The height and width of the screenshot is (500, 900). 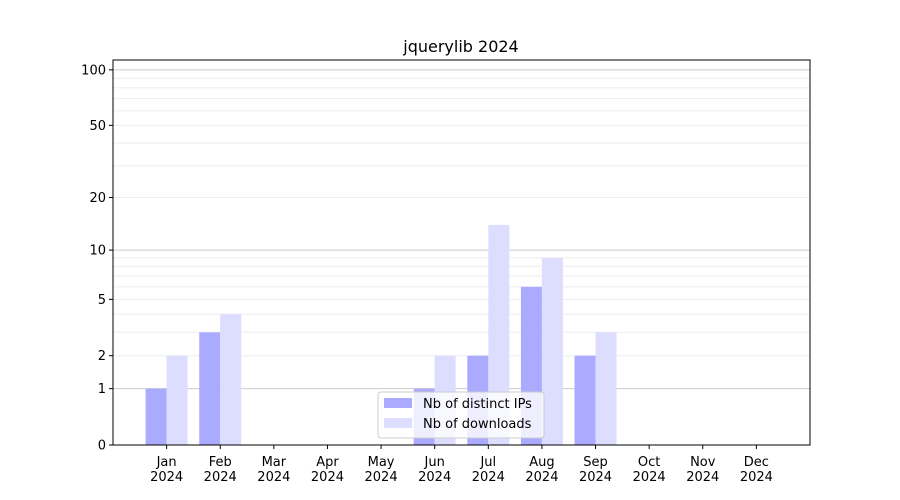 I want to click on x-tick-label: Jul 2024, so click(x=488, y=470).